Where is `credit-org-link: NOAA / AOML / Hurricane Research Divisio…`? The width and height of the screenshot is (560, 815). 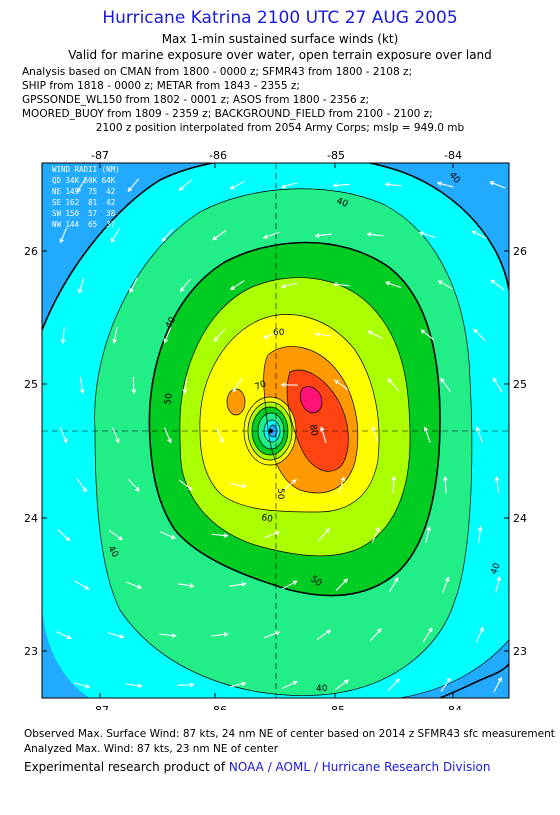
credit-org-link: NOAA / AOML / Hurricane Research Divisio… is located at coordinates (359, 767).